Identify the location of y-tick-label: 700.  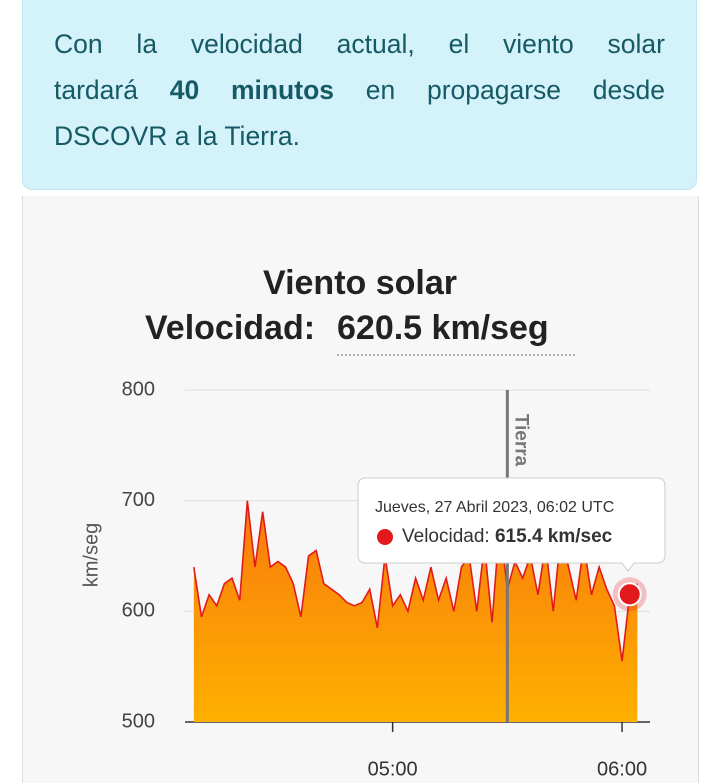
(138, 500).